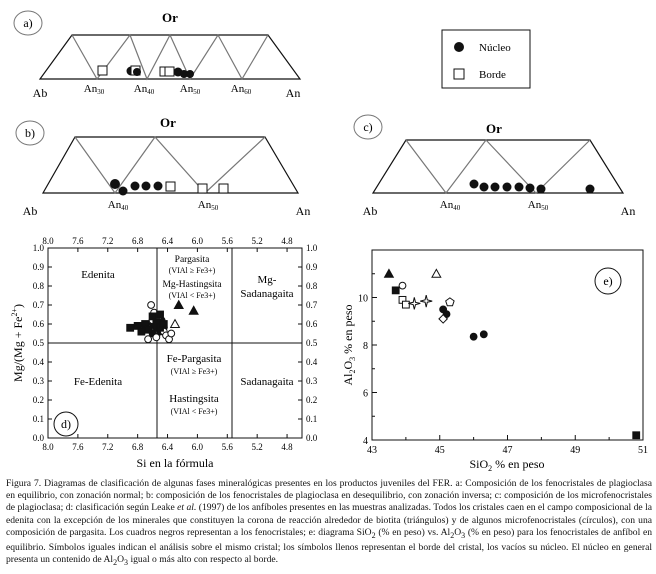 Image resolution: width=656 pixels, height=574 pixels. Describe the element at coordinates (39, 286) in the screenshot. I see `d-y-tick-label-left: 0.8` at that location.